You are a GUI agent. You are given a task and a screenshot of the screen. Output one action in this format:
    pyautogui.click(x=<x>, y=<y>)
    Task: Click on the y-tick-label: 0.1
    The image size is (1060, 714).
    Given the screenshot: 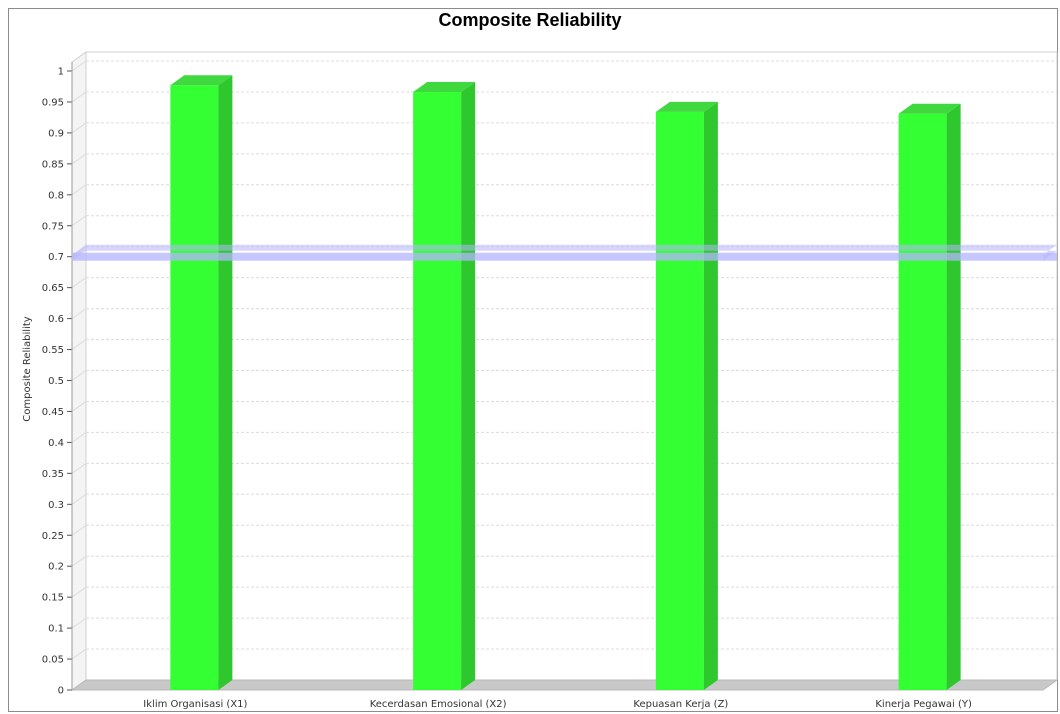 What is the action you would take?
    pyautogui.click(x=56, y=629)
    